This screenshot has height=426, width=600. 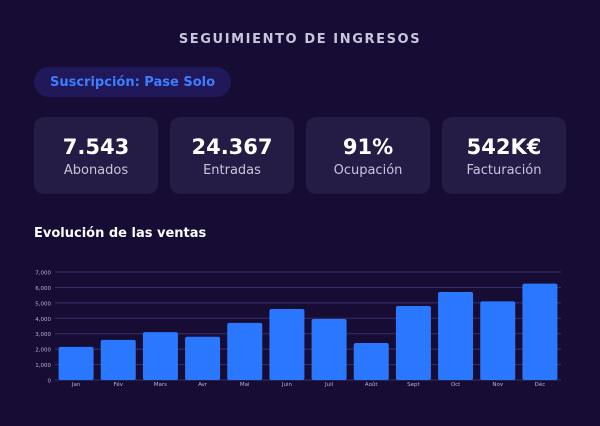 What do you see at coordinates (371, 361) in the screenshot?
I see `bar-août` at bounding box center [371, 361].